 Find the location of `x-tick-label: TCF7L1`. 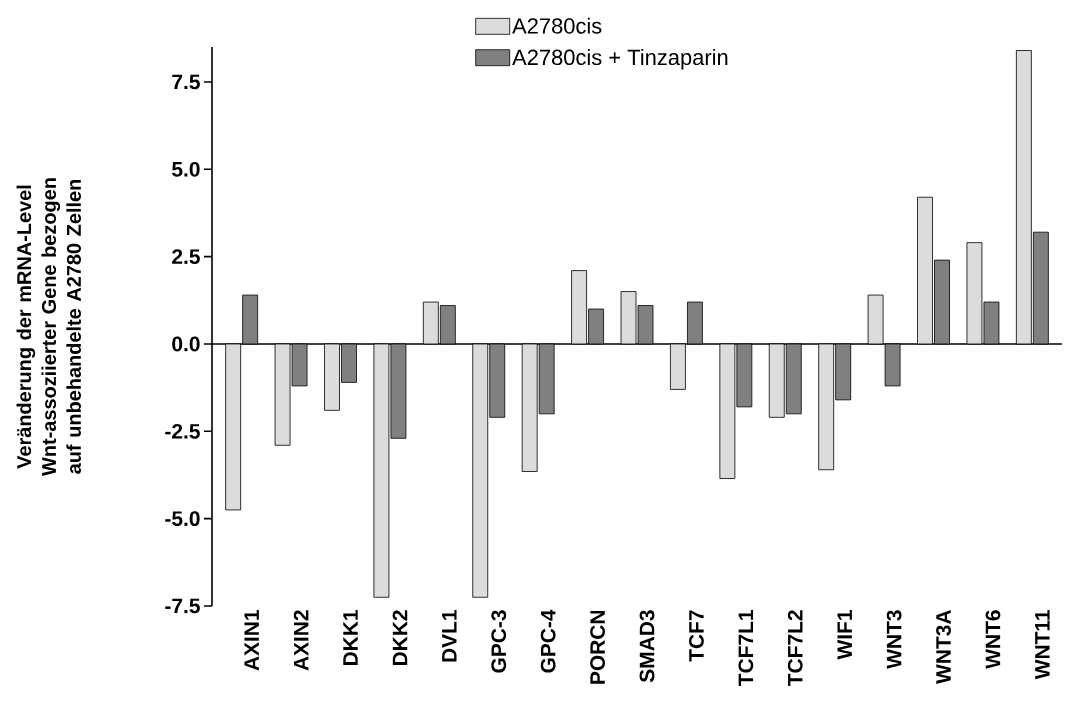

x-tick-label: TCF7L1 is located at coordinates (746, 648).